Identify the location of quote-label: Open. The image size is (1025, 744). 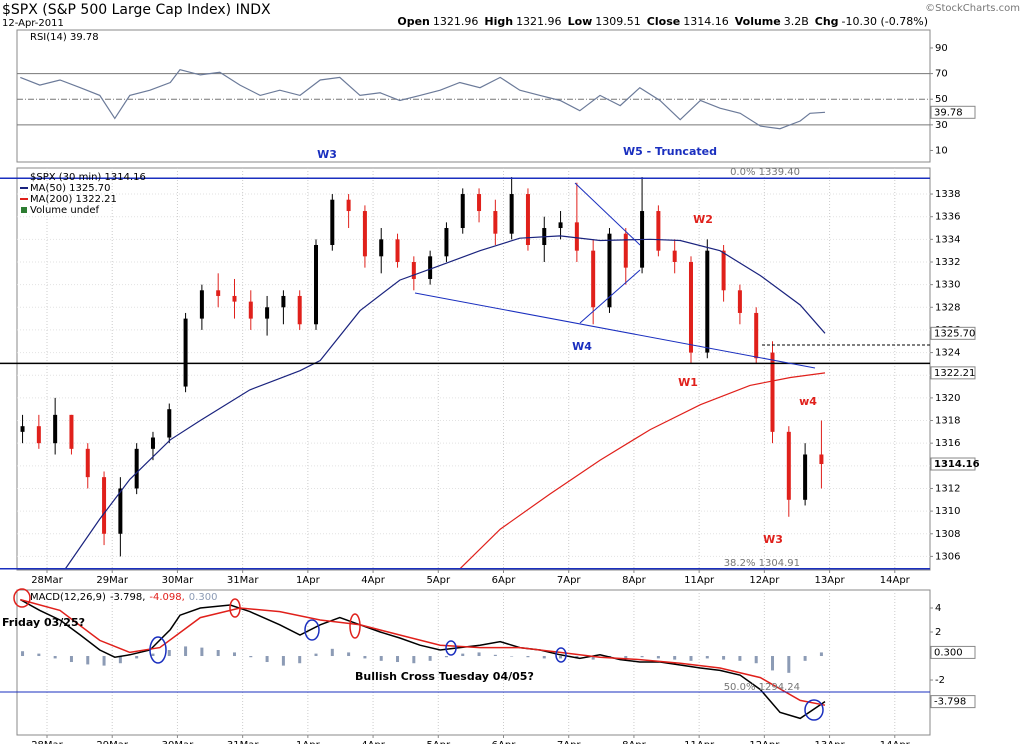
(413, 21).